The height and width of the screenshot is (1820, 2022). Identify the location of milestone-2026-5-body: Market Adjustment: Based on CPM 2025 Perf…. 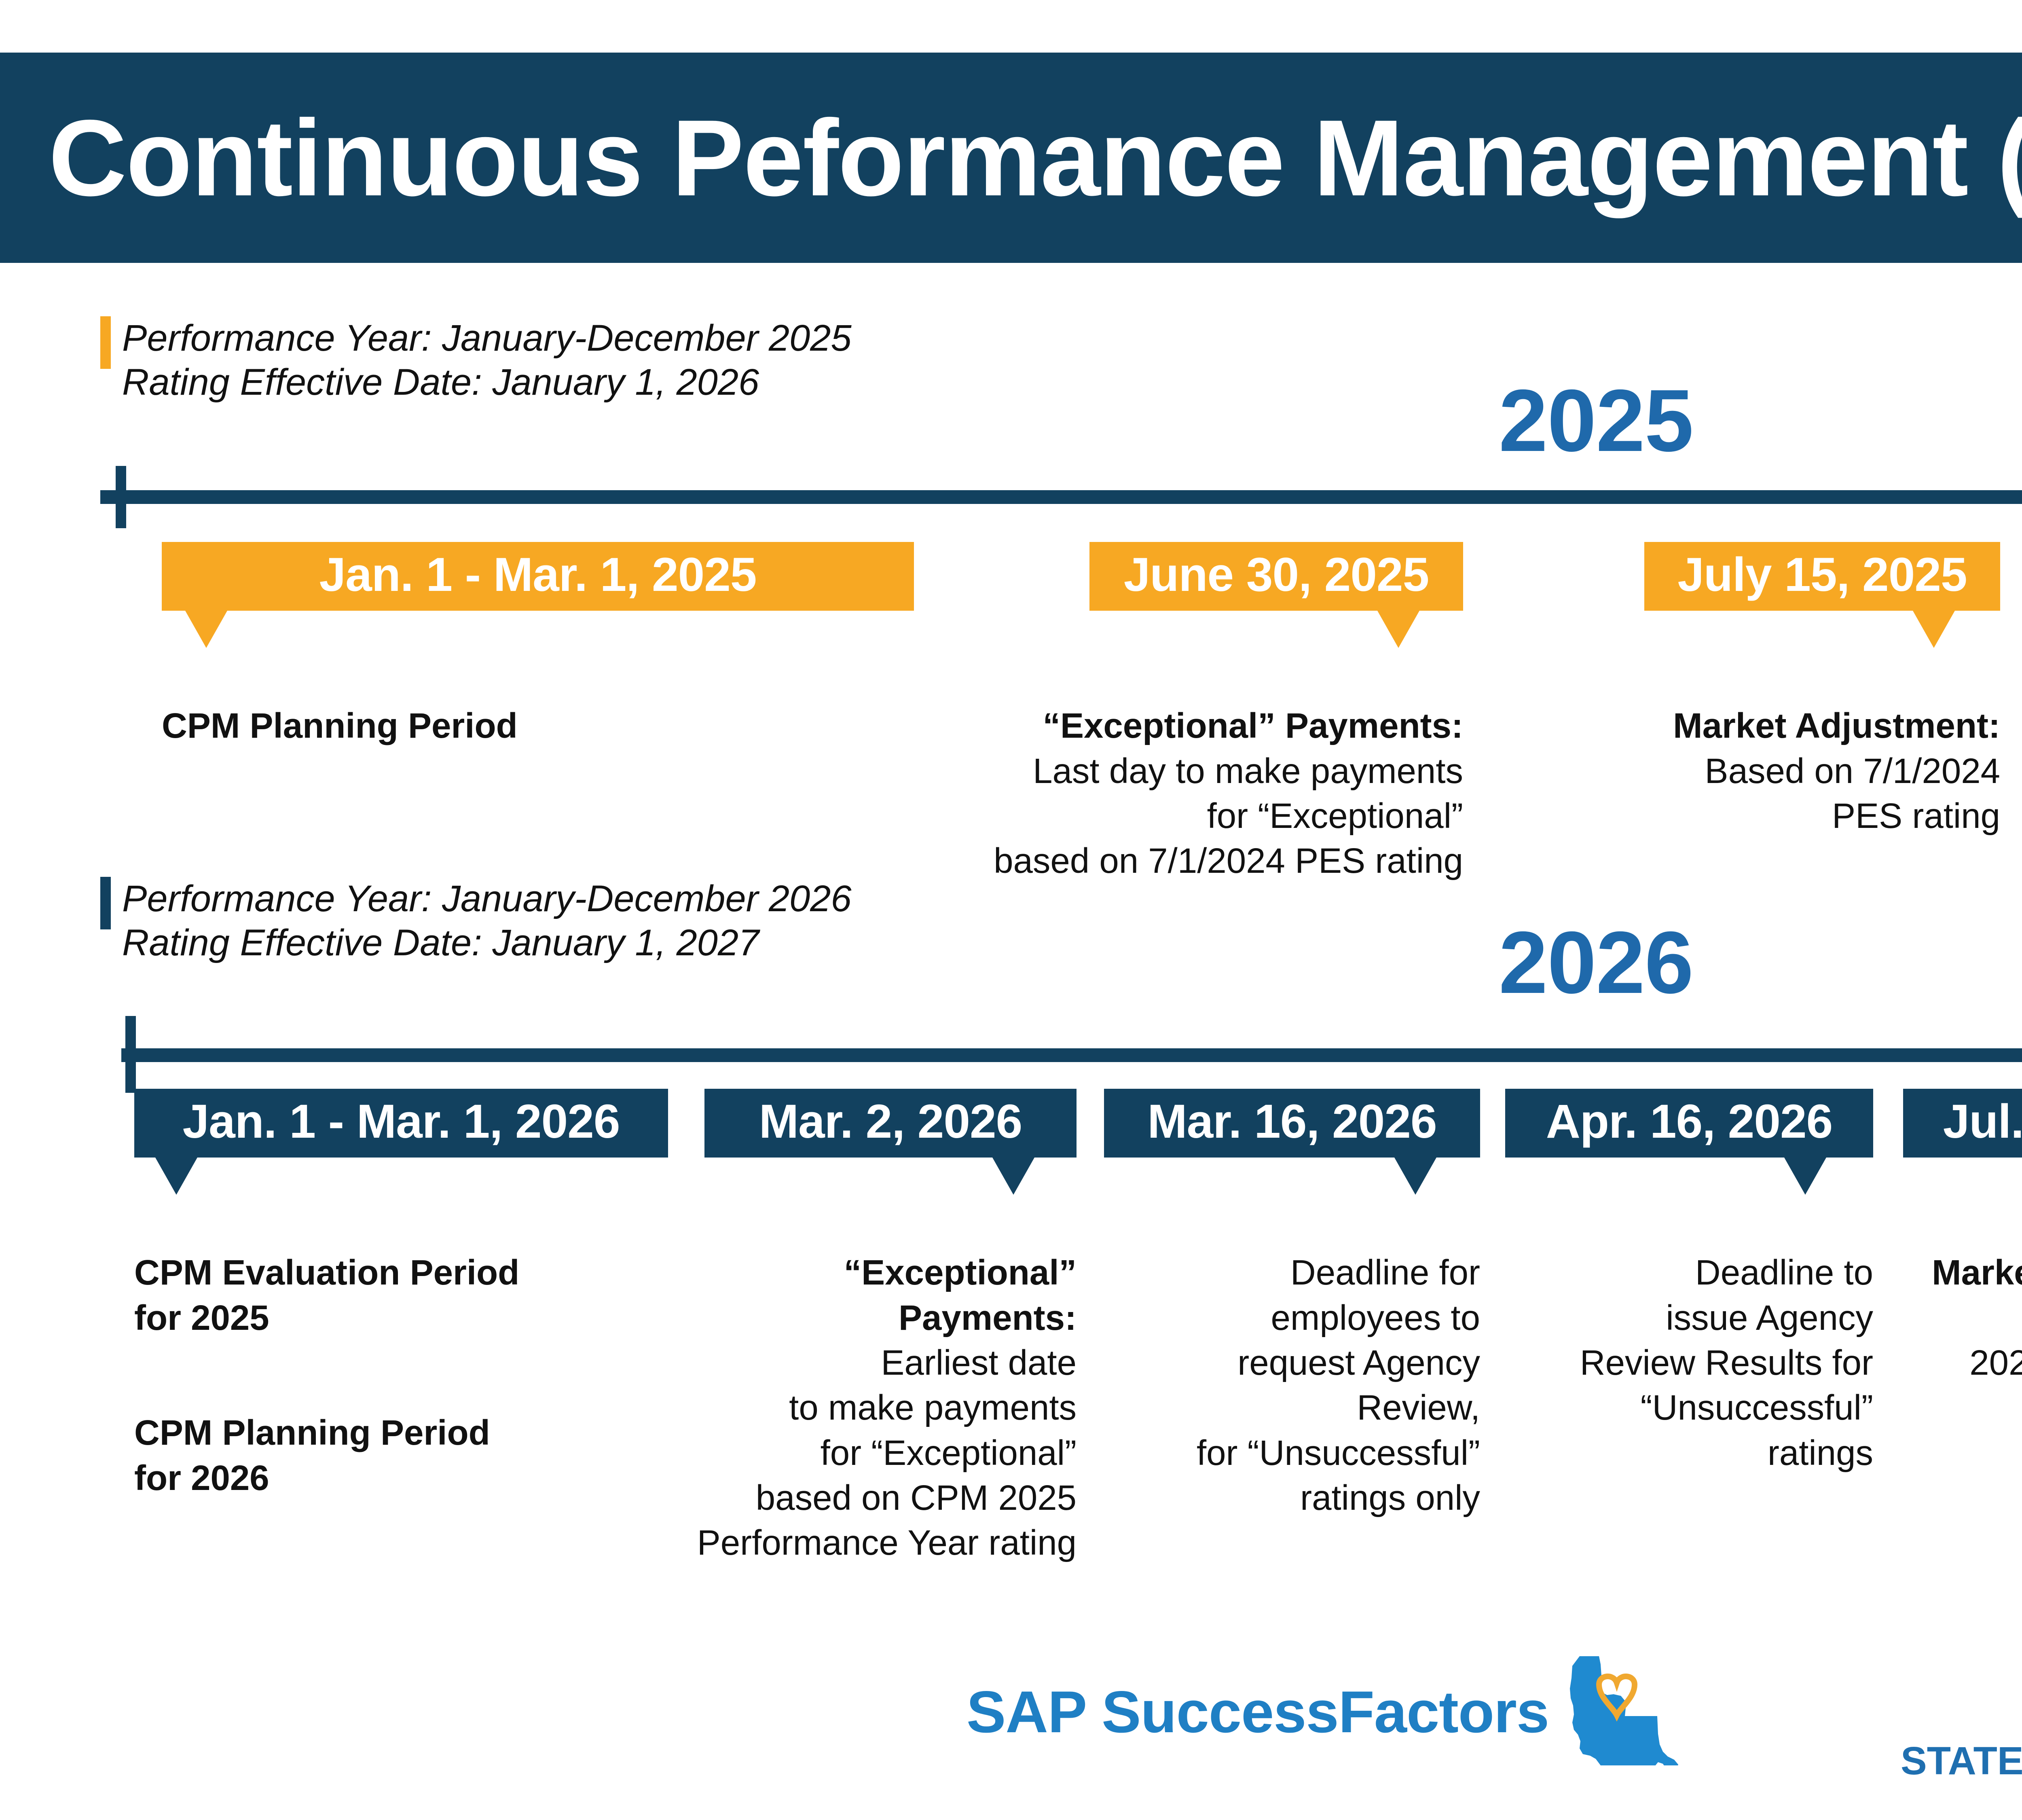
(1952, 1318).